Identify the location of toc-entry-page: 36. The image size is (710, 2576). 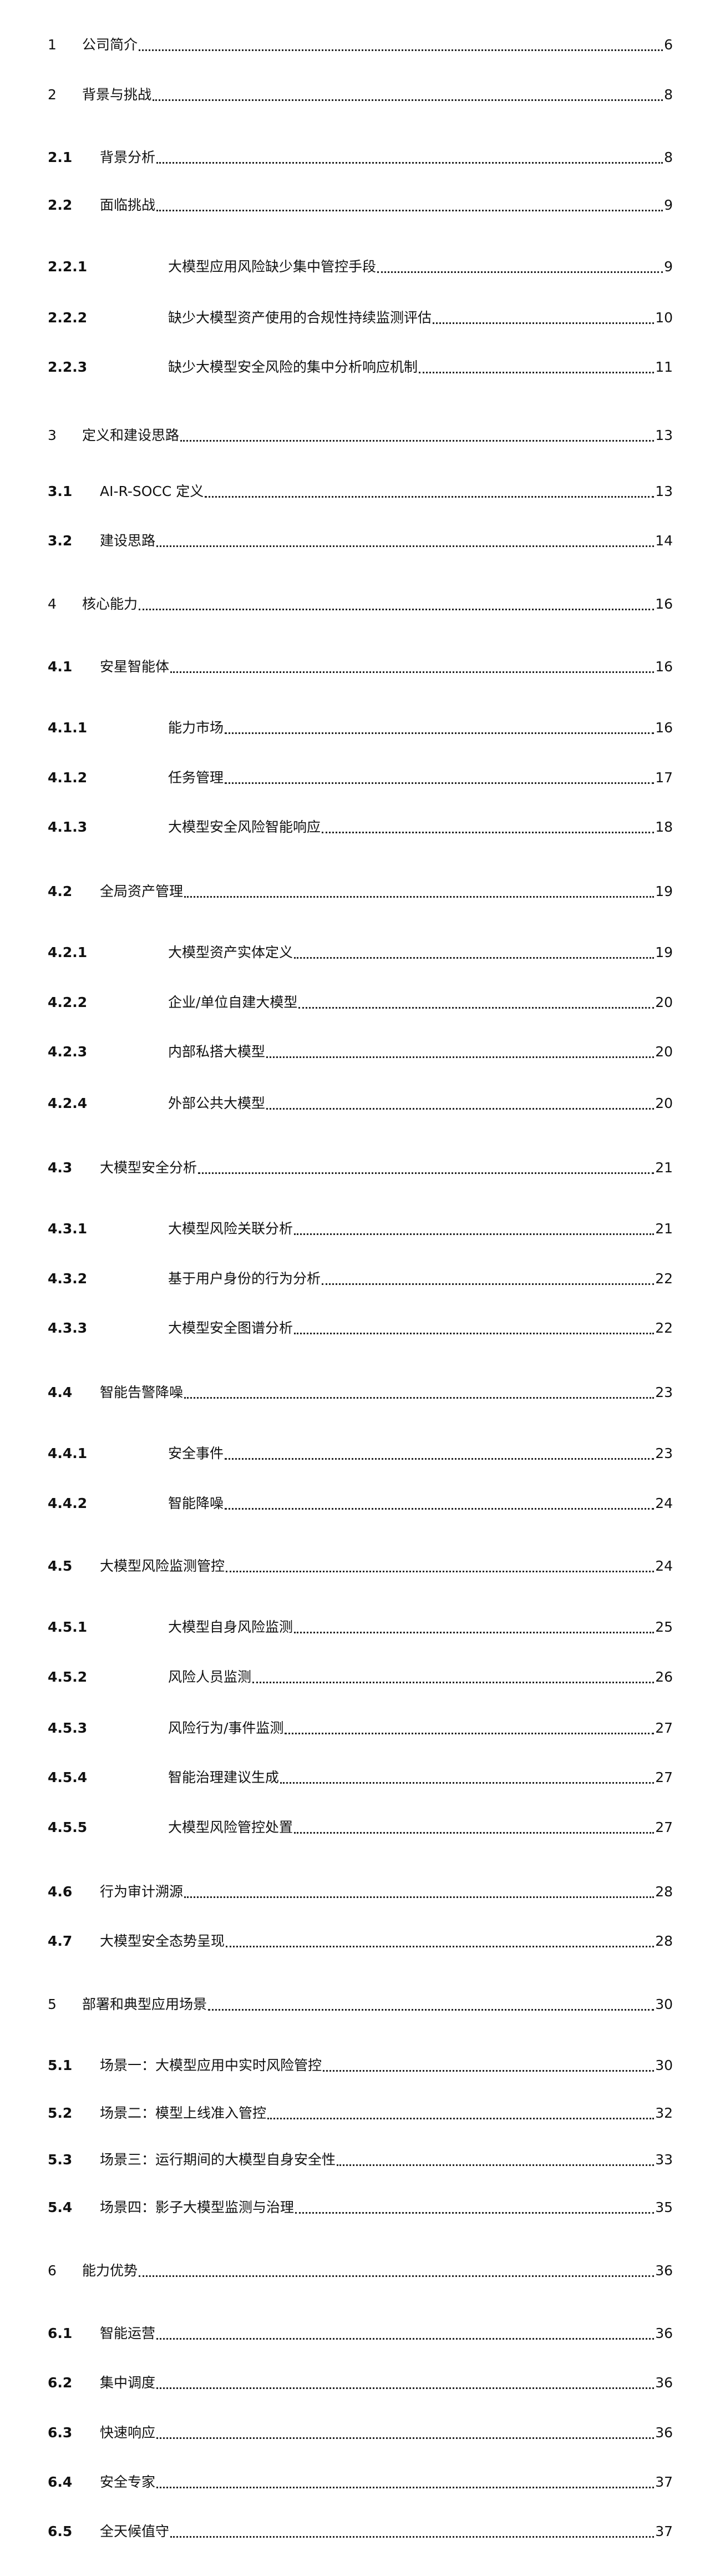
(664, 2333).